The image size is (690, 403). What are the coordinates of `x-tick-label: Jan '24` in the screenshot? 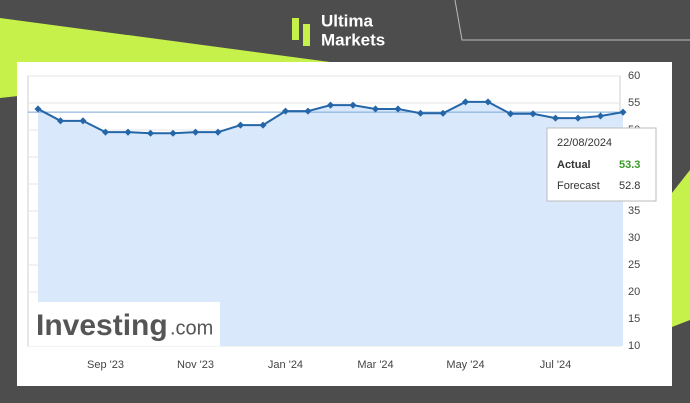 It's located at (285, 365).